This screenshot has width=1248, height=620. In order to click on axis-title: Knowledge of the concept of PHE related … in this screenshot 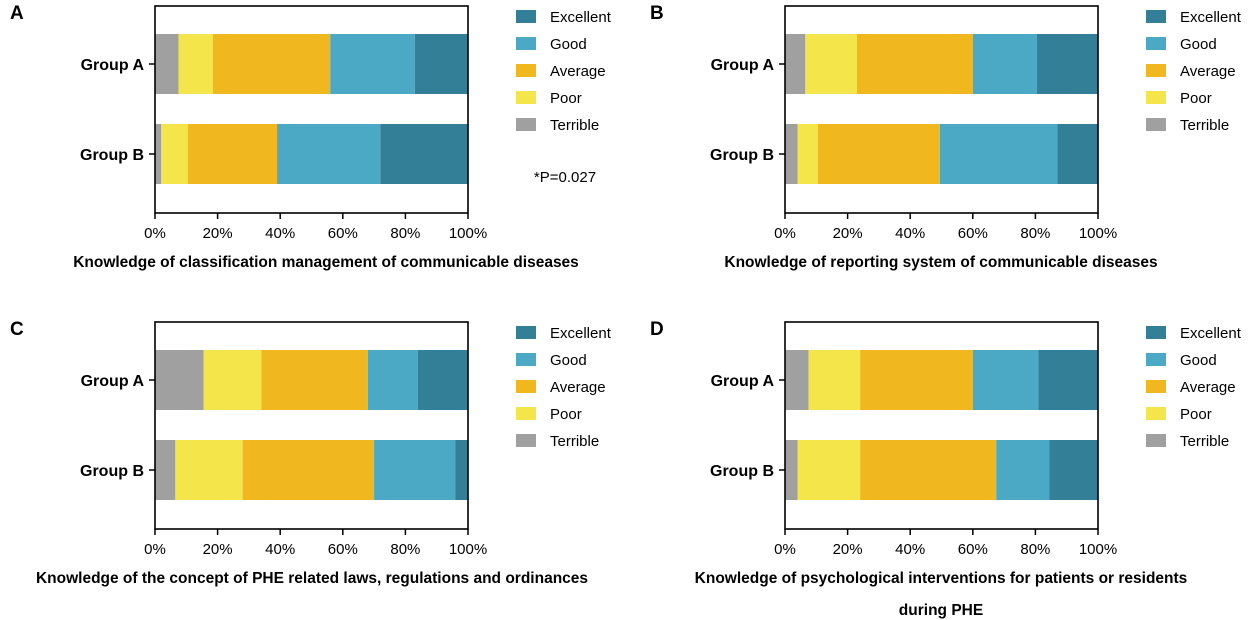, I will do `click(312, 578)`.